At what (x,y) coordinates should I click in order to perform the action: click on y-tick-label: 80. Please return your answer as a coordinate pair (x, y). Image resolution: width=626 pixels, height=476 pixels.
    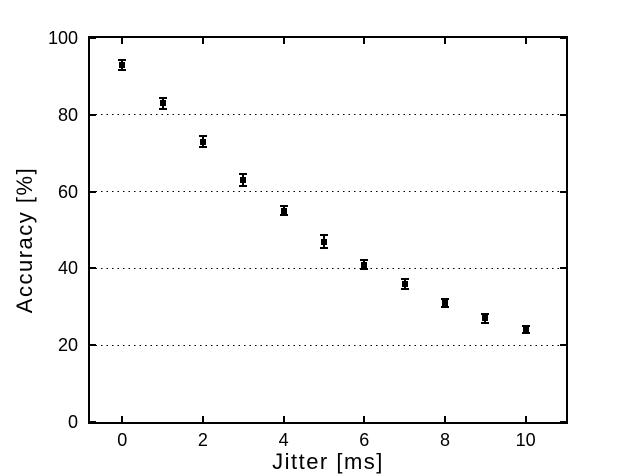
    Looking at the image, I should click on (67, 114).